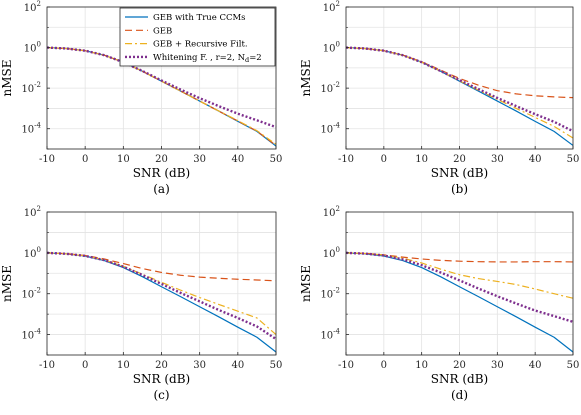 This screenshot has width=581, height=415. What do you see at coordinates (459, 395) in the screenshot?
I see `panel-label: (d)` at bounding box center [459, 395].